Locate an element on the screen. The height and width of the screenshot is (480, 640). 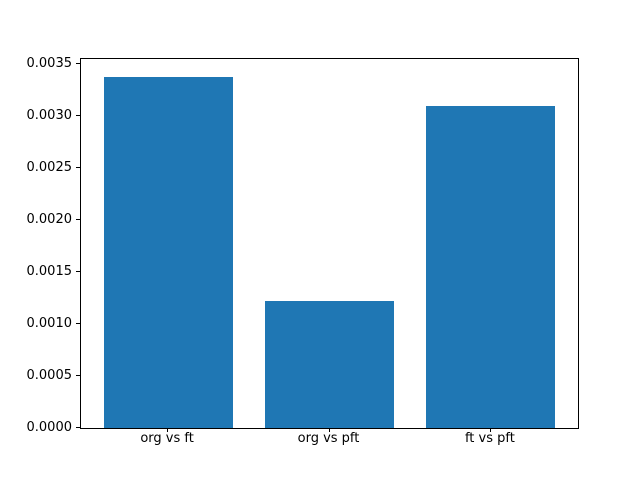
y-tick-label: 0.0010 is located at coordinates (49, 323).